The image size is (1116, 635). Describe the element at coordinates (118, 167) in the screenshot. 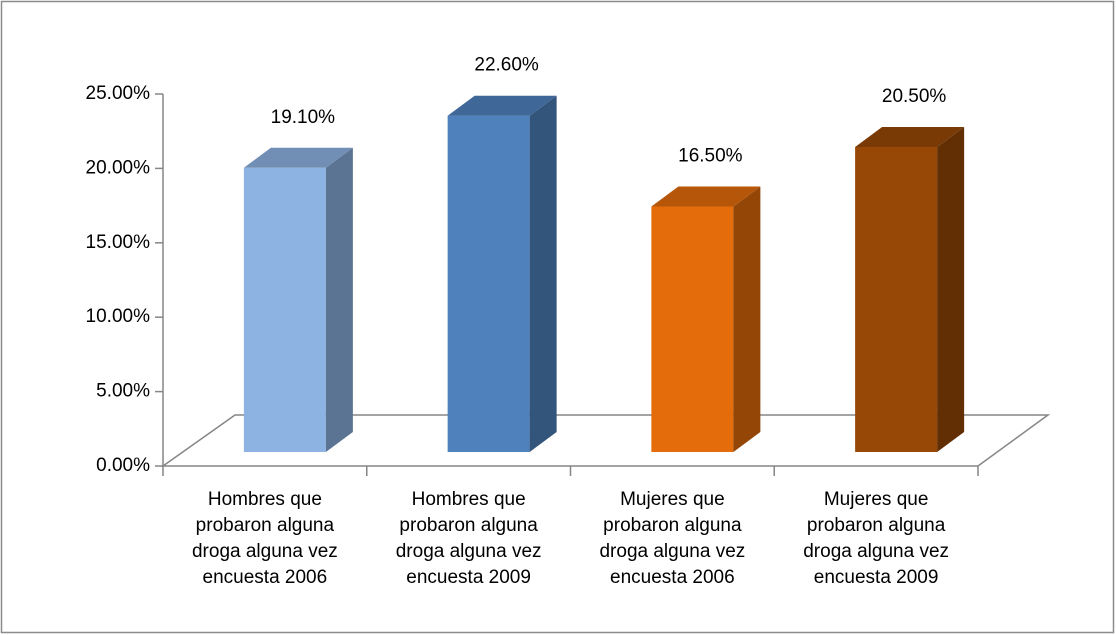

I see `y-tick-label: 20.00%` at that location.